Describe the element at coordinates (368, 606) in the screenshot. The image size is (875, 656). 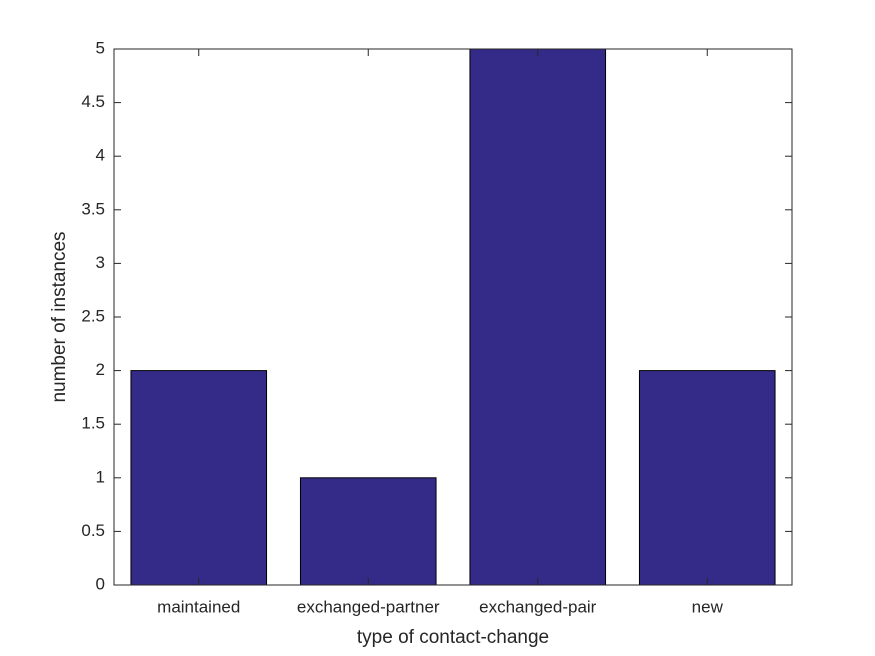
I see `x-tick-label: exchanged-partner` at that location.